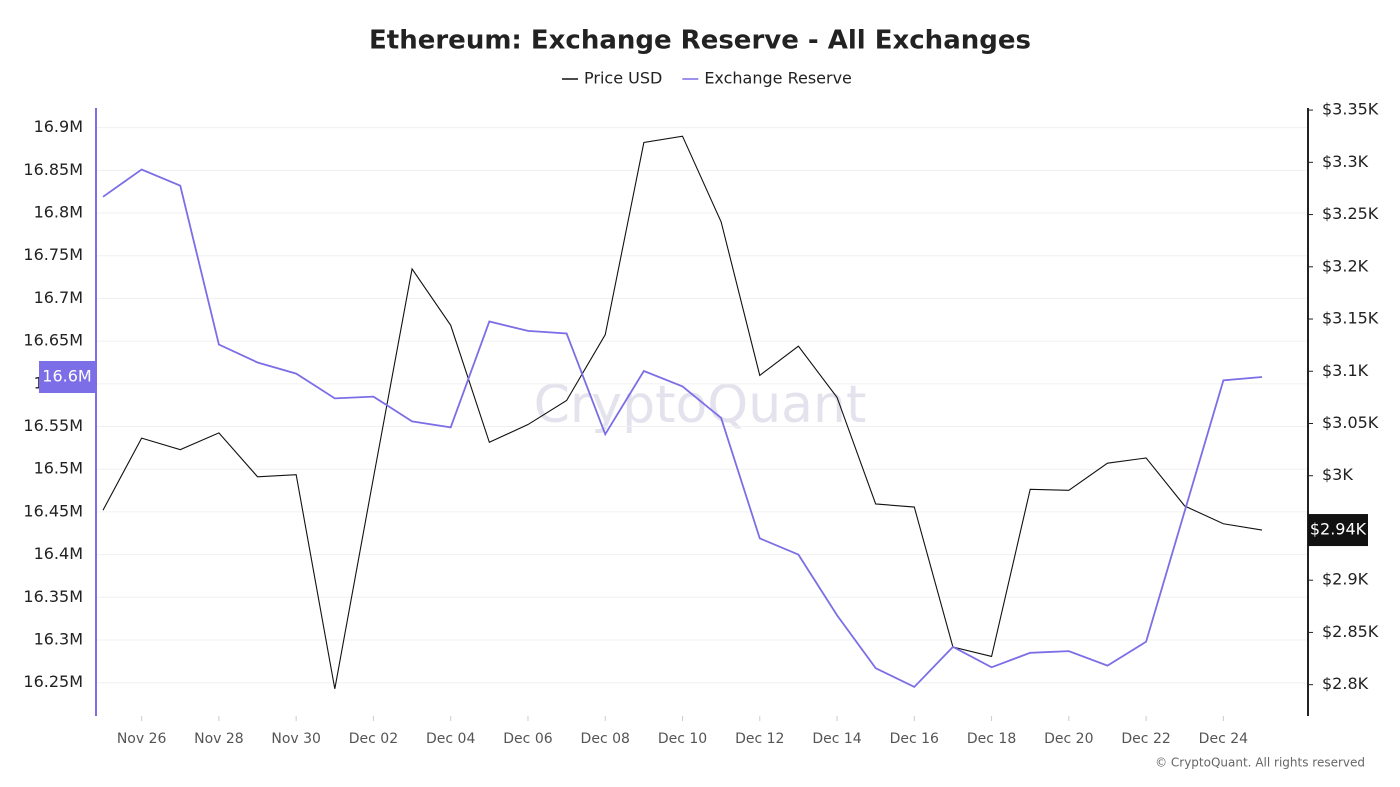 This screenshot has width=1400, height=787. Describe the element at coordinates (53, 169) in the screenshot. I see `y-tick-label: 16.85M` at that location.